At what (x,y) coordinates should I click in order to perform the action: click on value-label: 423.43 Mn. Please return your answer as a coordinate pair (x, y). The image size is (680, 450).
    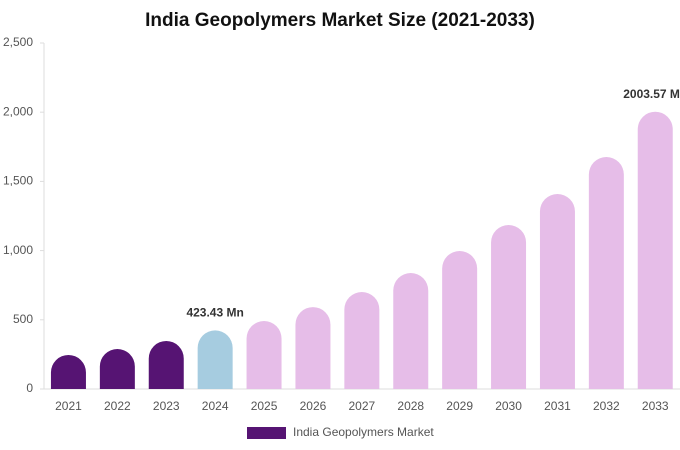
    Looking at the image, I should click on (214, 313).